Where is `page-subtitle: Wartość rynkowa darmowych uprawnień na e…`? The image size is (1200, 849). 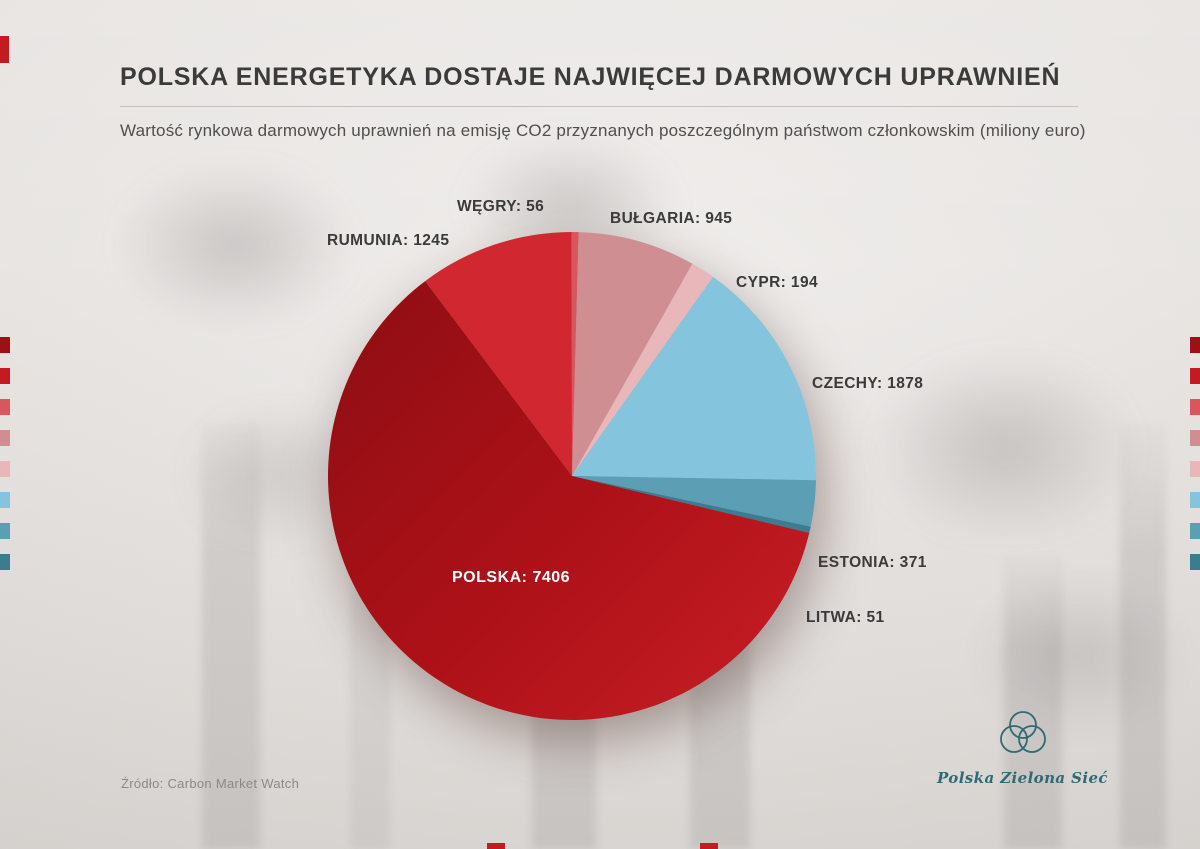
page-subtitle: Wartość rynkowa darmowych uprawnień na e… is located at coordinates (603, 130).